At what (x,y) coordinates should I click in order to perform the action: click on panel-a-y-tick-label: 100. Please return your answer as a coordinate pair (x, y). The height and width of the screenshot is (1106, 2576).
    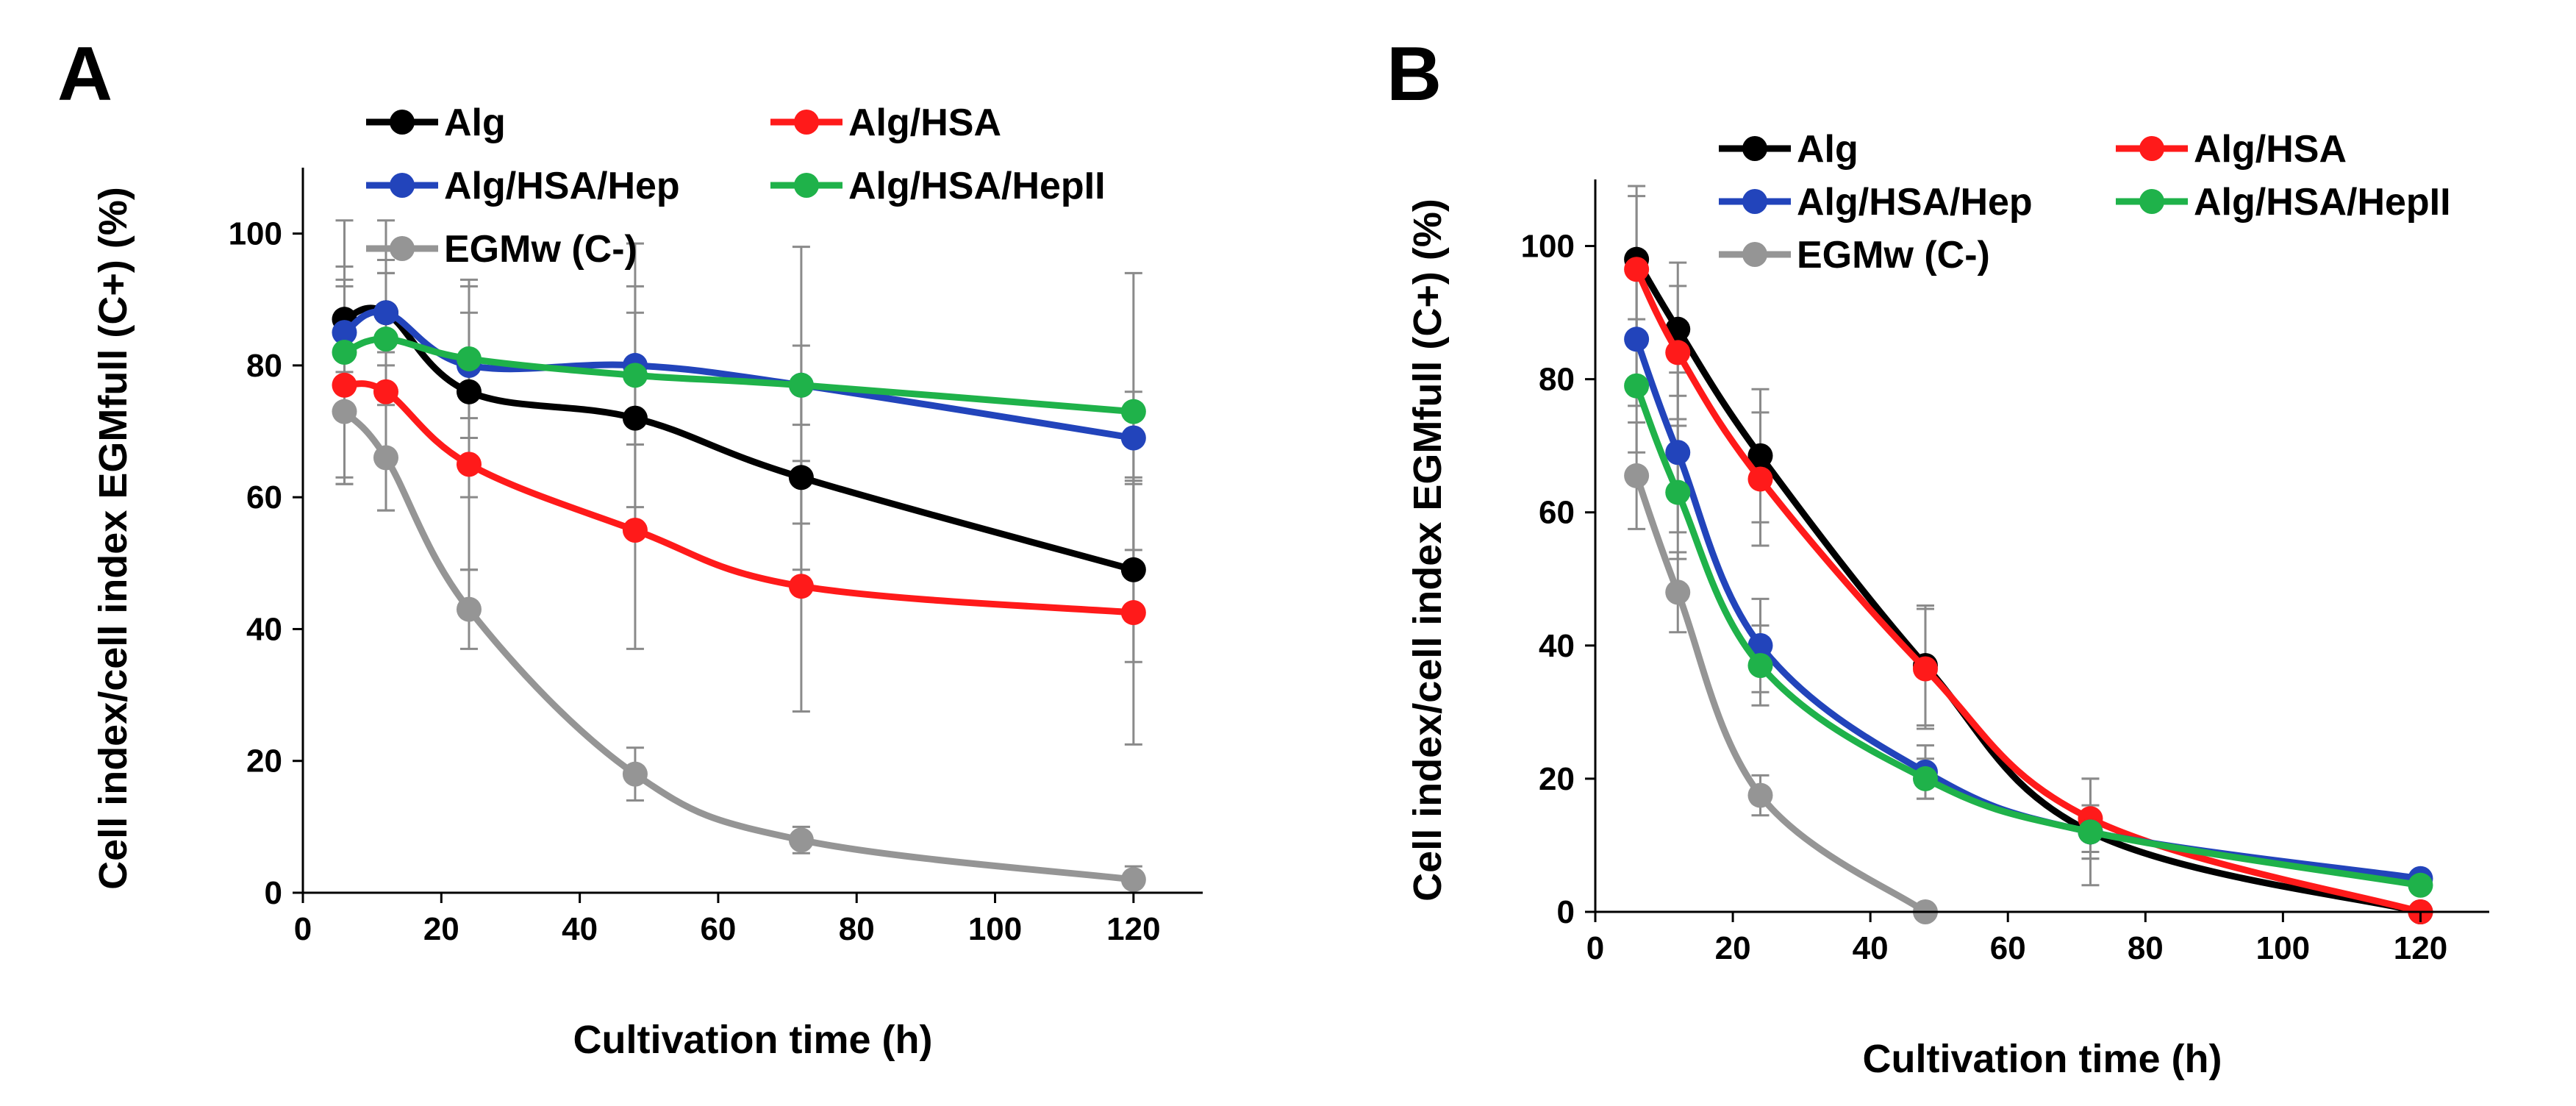
    Looking at the image, I should click on (255, 234).